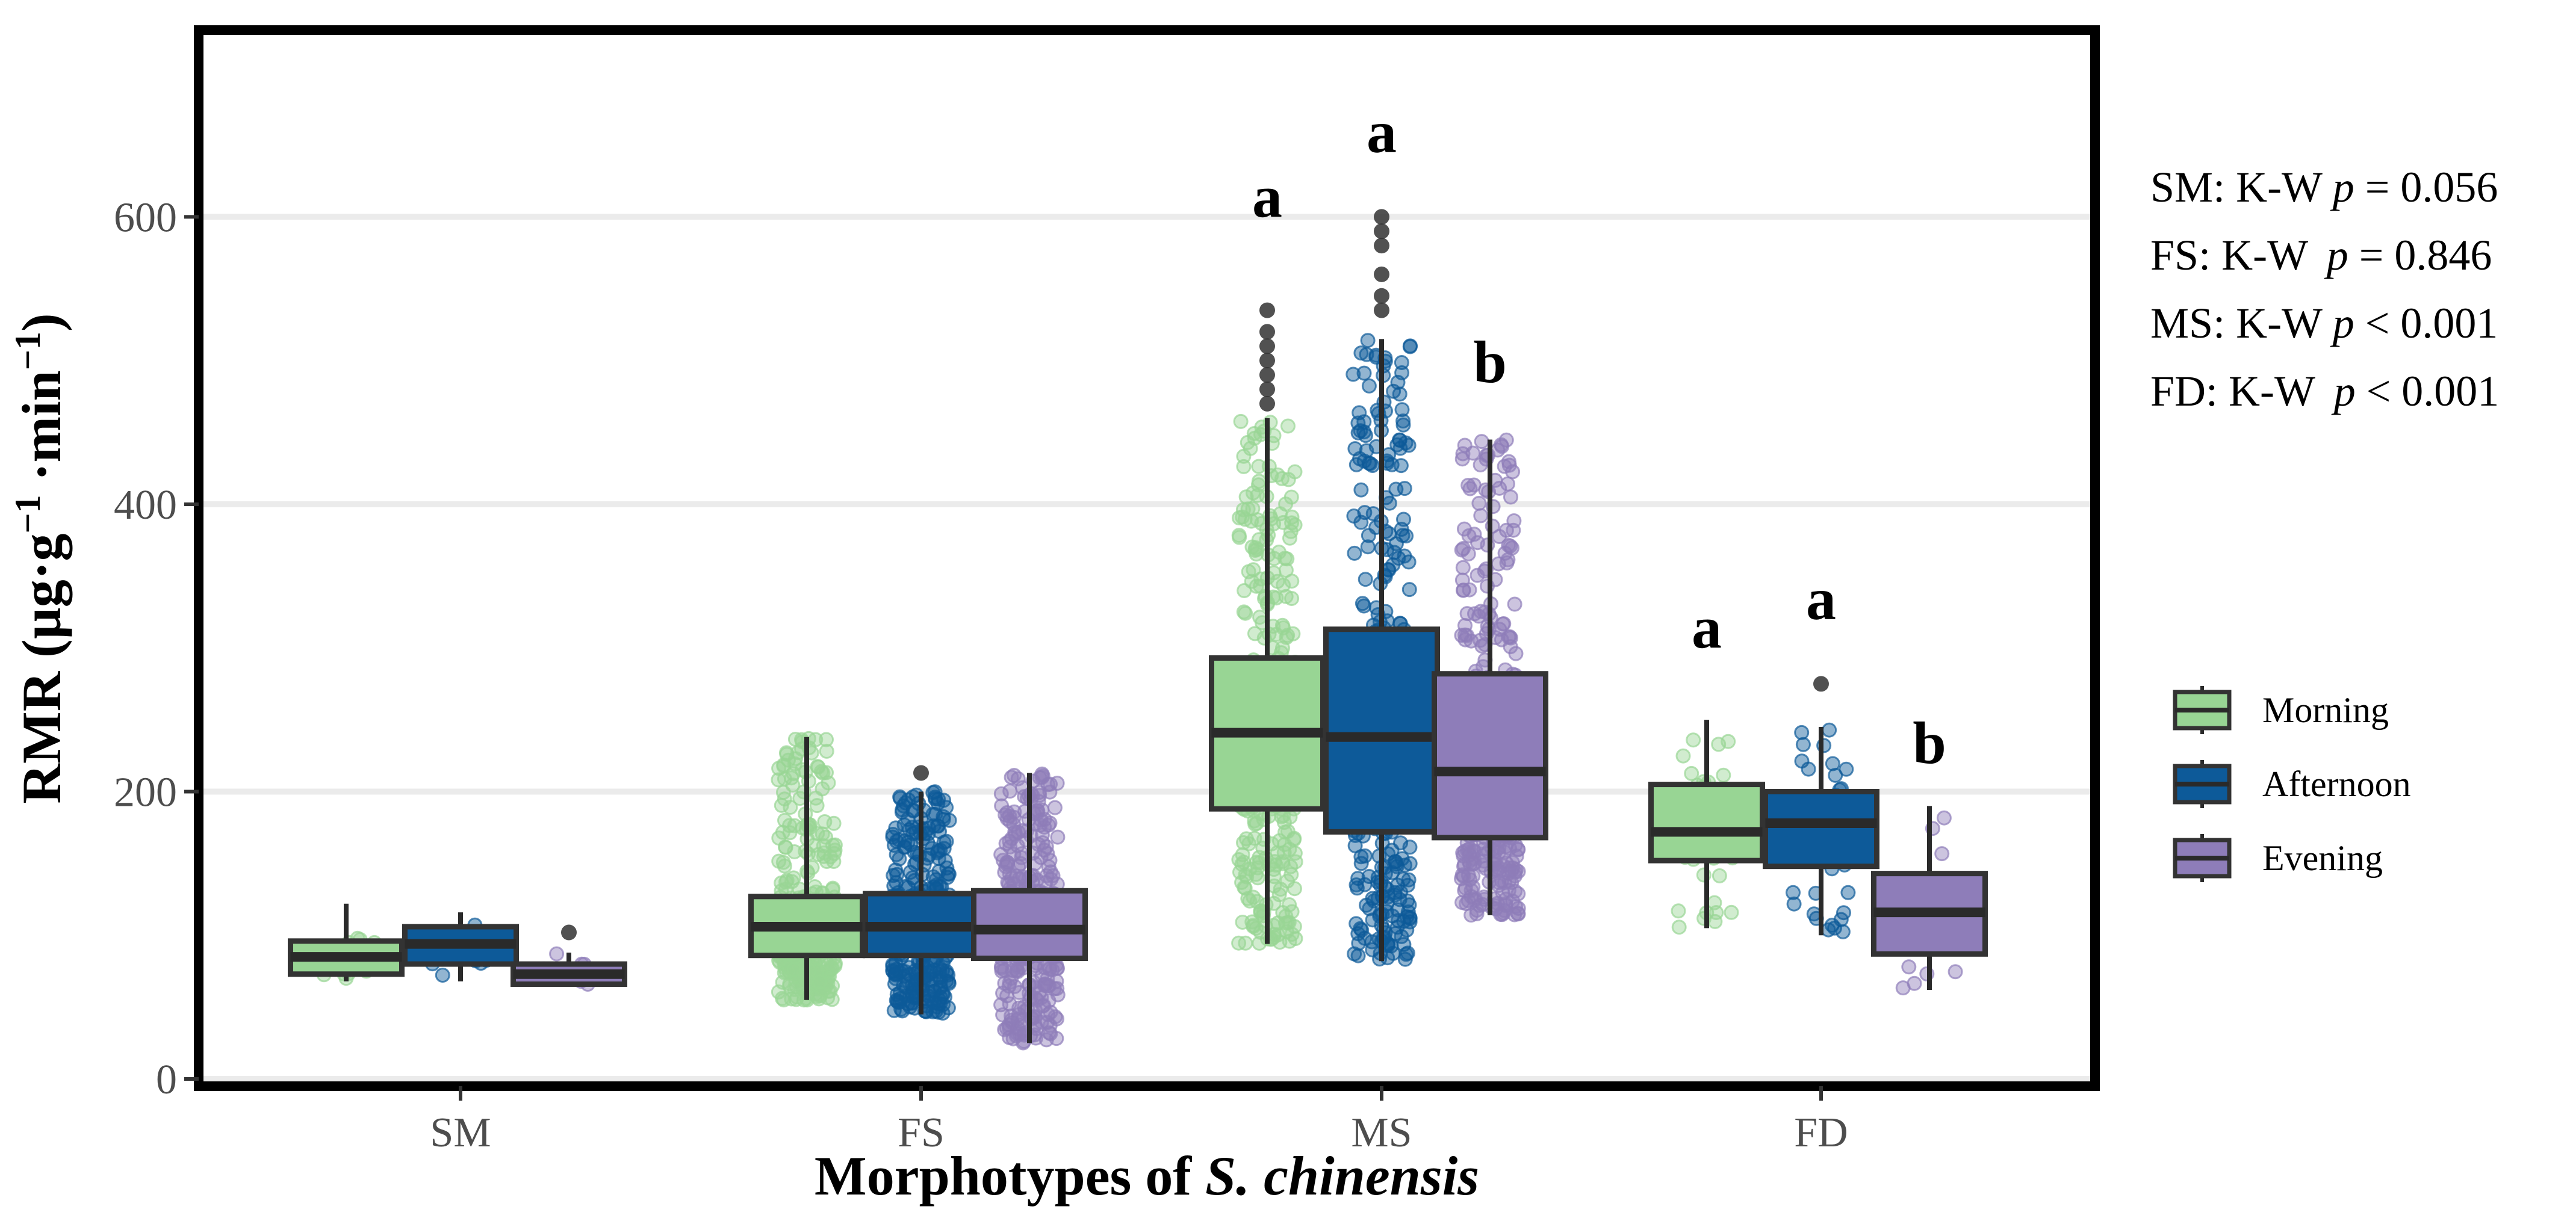 The image size is (2576, 1227). Describe the element at coordinates (460, 1133) in the screenshot. I see `x-tick-label-sm: SM` at that location.